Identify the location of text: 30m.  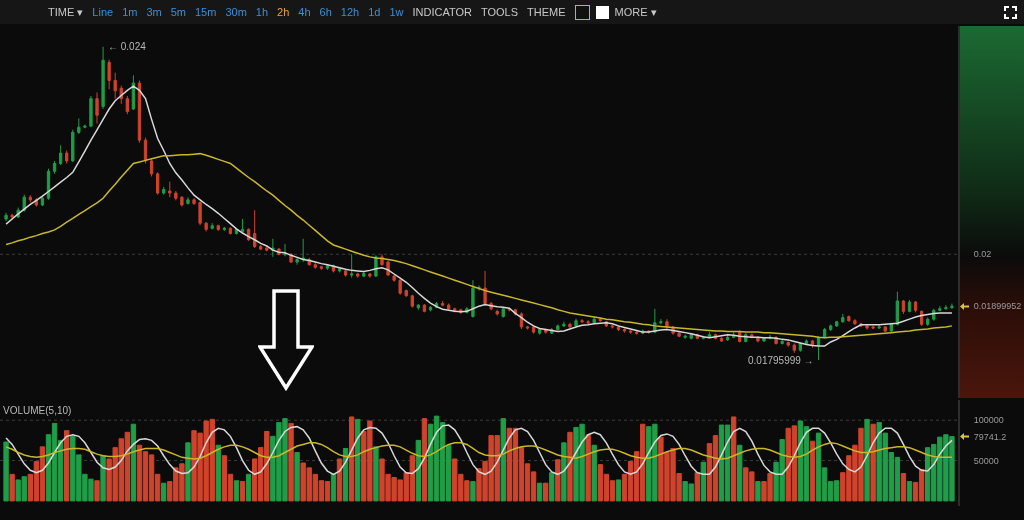
(236, 12).